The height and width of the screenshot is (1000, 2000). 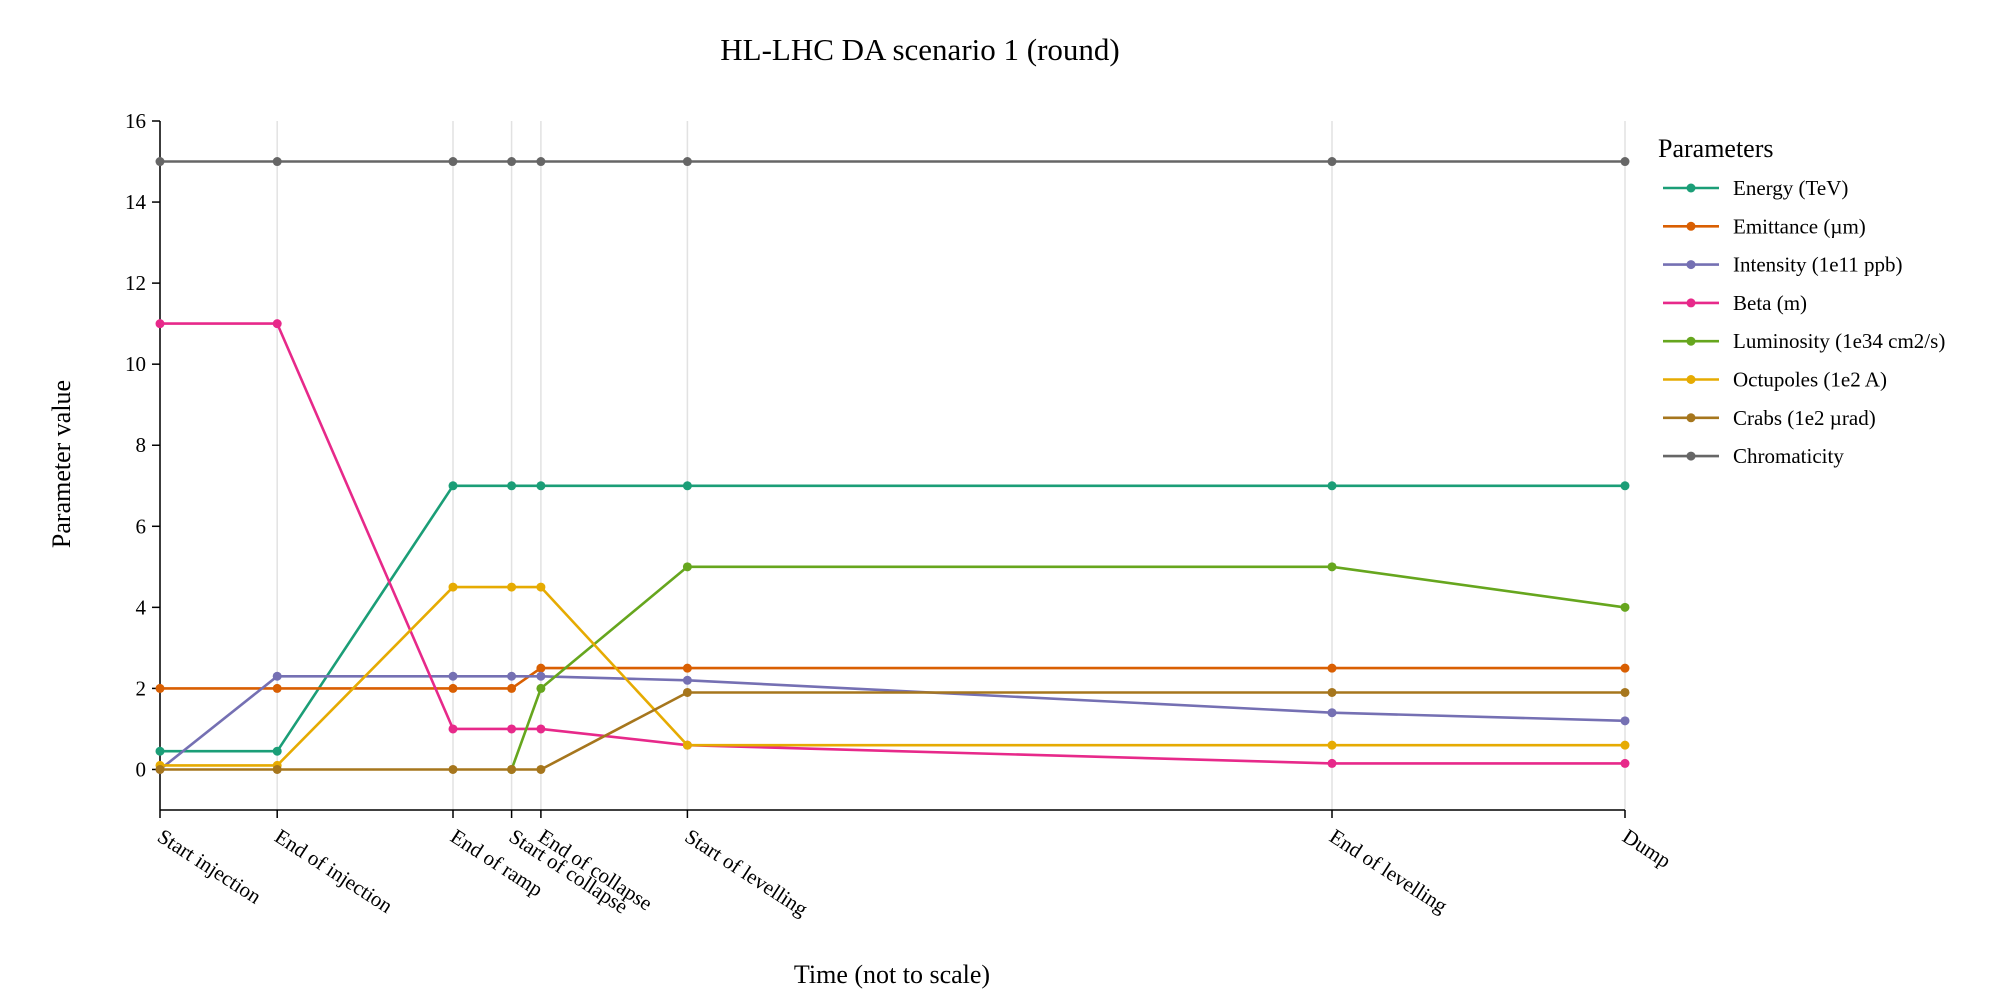 I want to click on chart-title: HL-LHC DA scenario 1 (round), so click(x=919, y=49).